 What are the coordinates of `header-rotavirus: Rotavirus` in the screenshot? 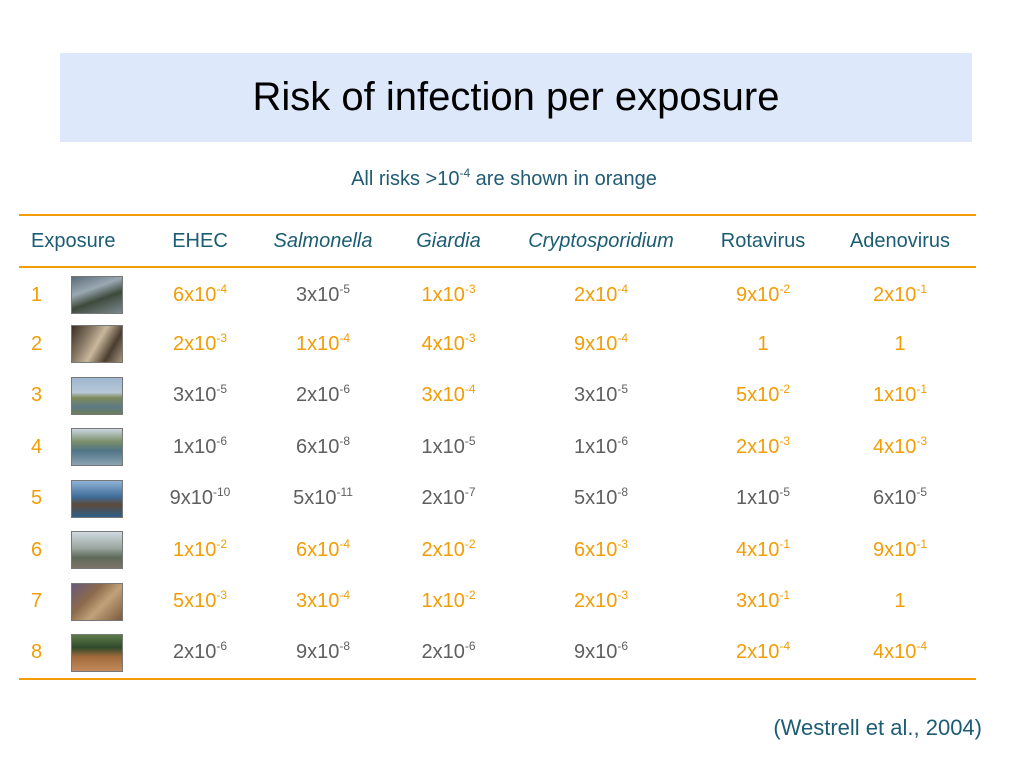 It's located at (763, 240).